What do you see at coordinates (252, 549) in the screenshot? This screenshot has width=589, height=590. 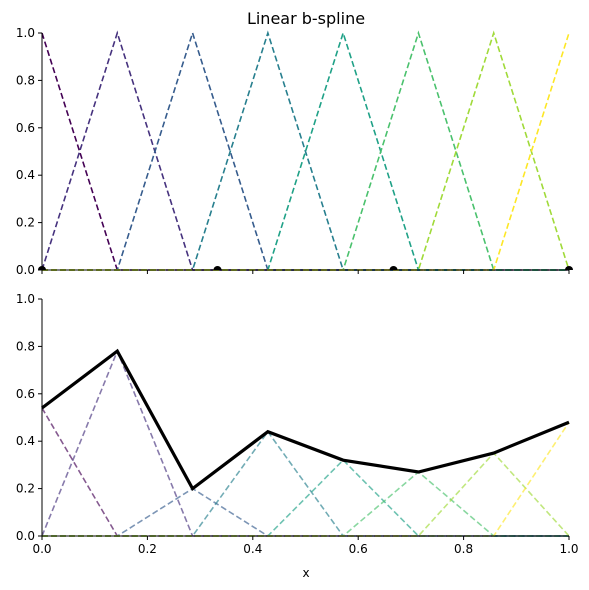 I see `x-tick-label: 0.4` at bounding box center [252, 549].